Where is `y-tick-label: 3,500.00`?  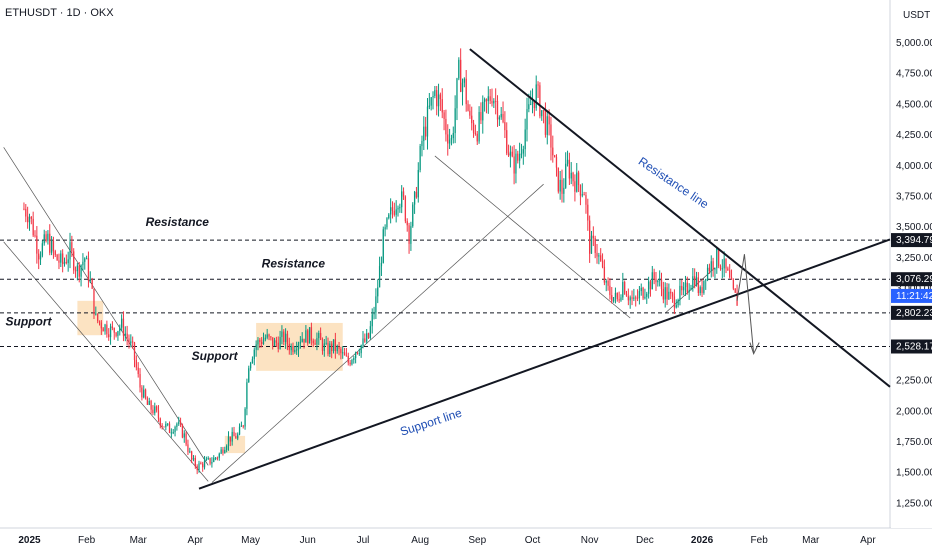
y-tick-label: 3,500.00 is located at coordinates (914, 227).